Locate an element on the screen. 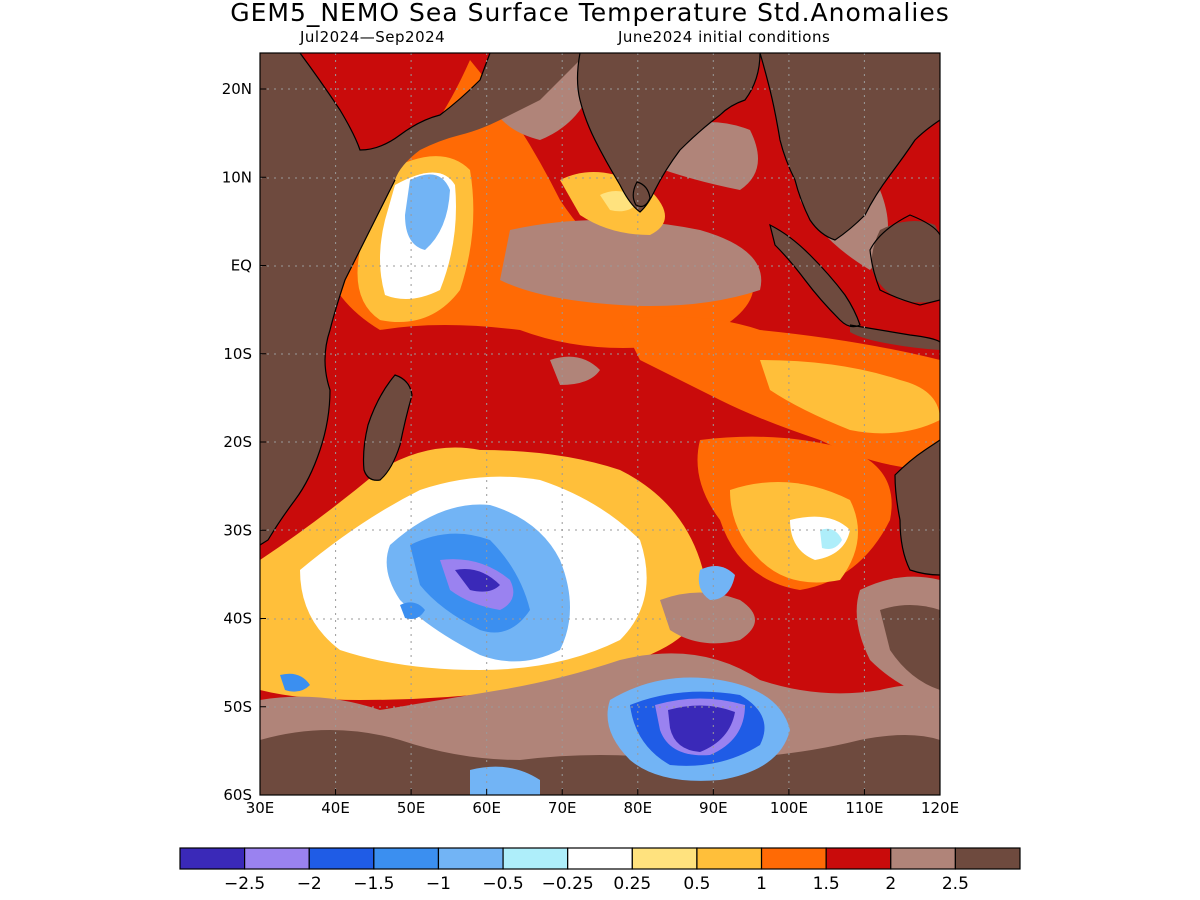 The image size is (1200, 900). colorbar-label: −1 is located at coordinates (438, 884).